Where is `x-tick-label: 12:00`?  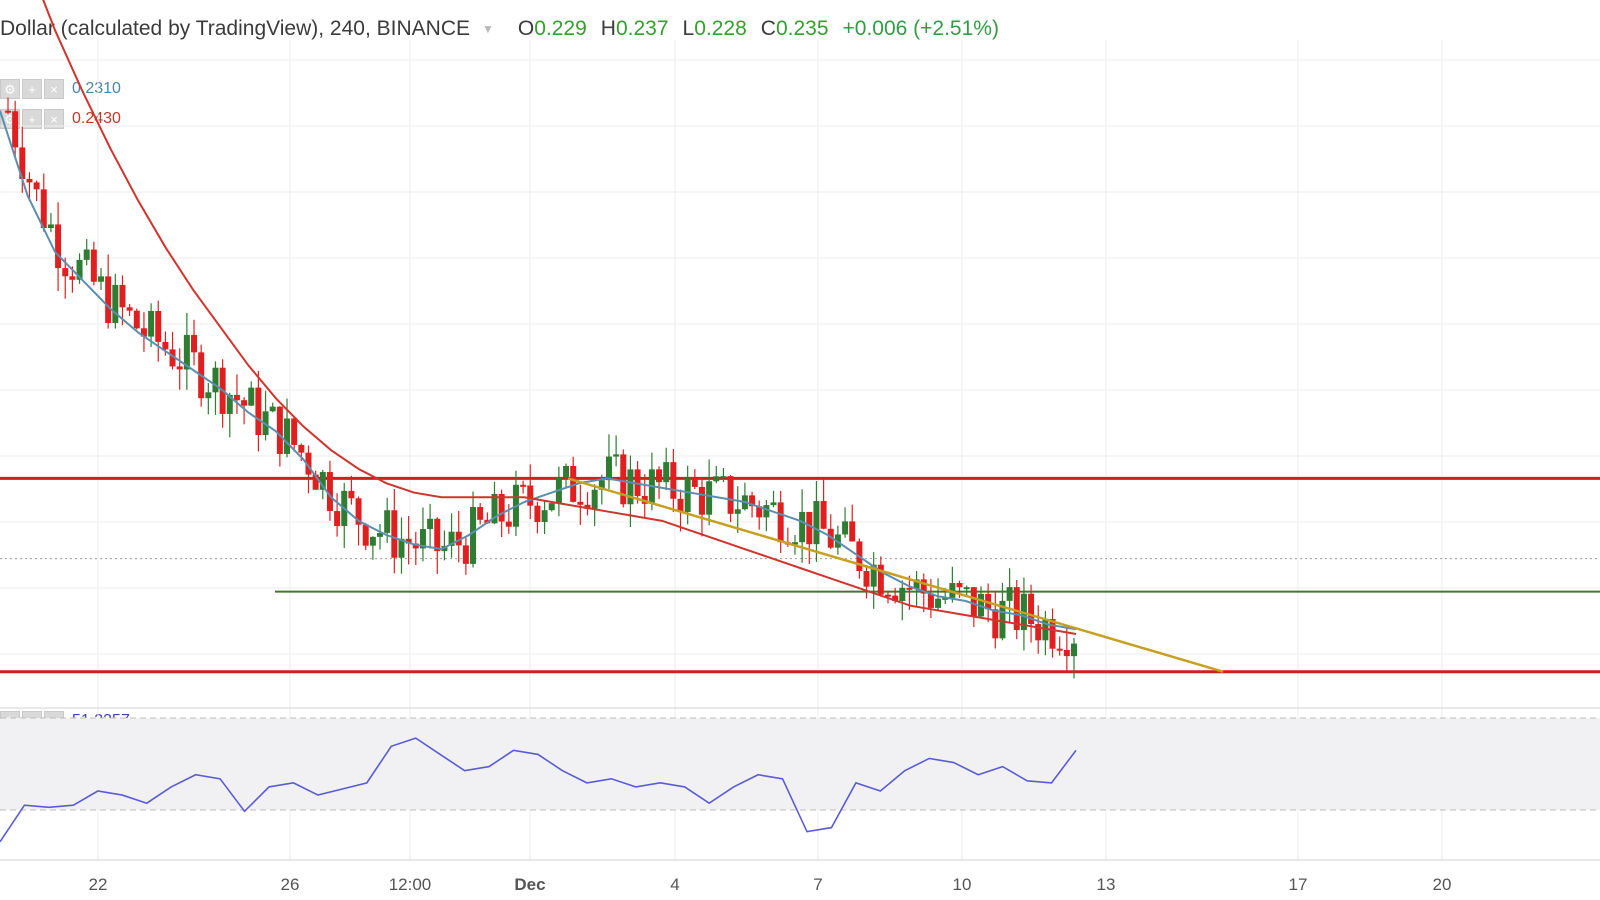
x-tick-label: 12:00 is located at coordinates (410, 884).